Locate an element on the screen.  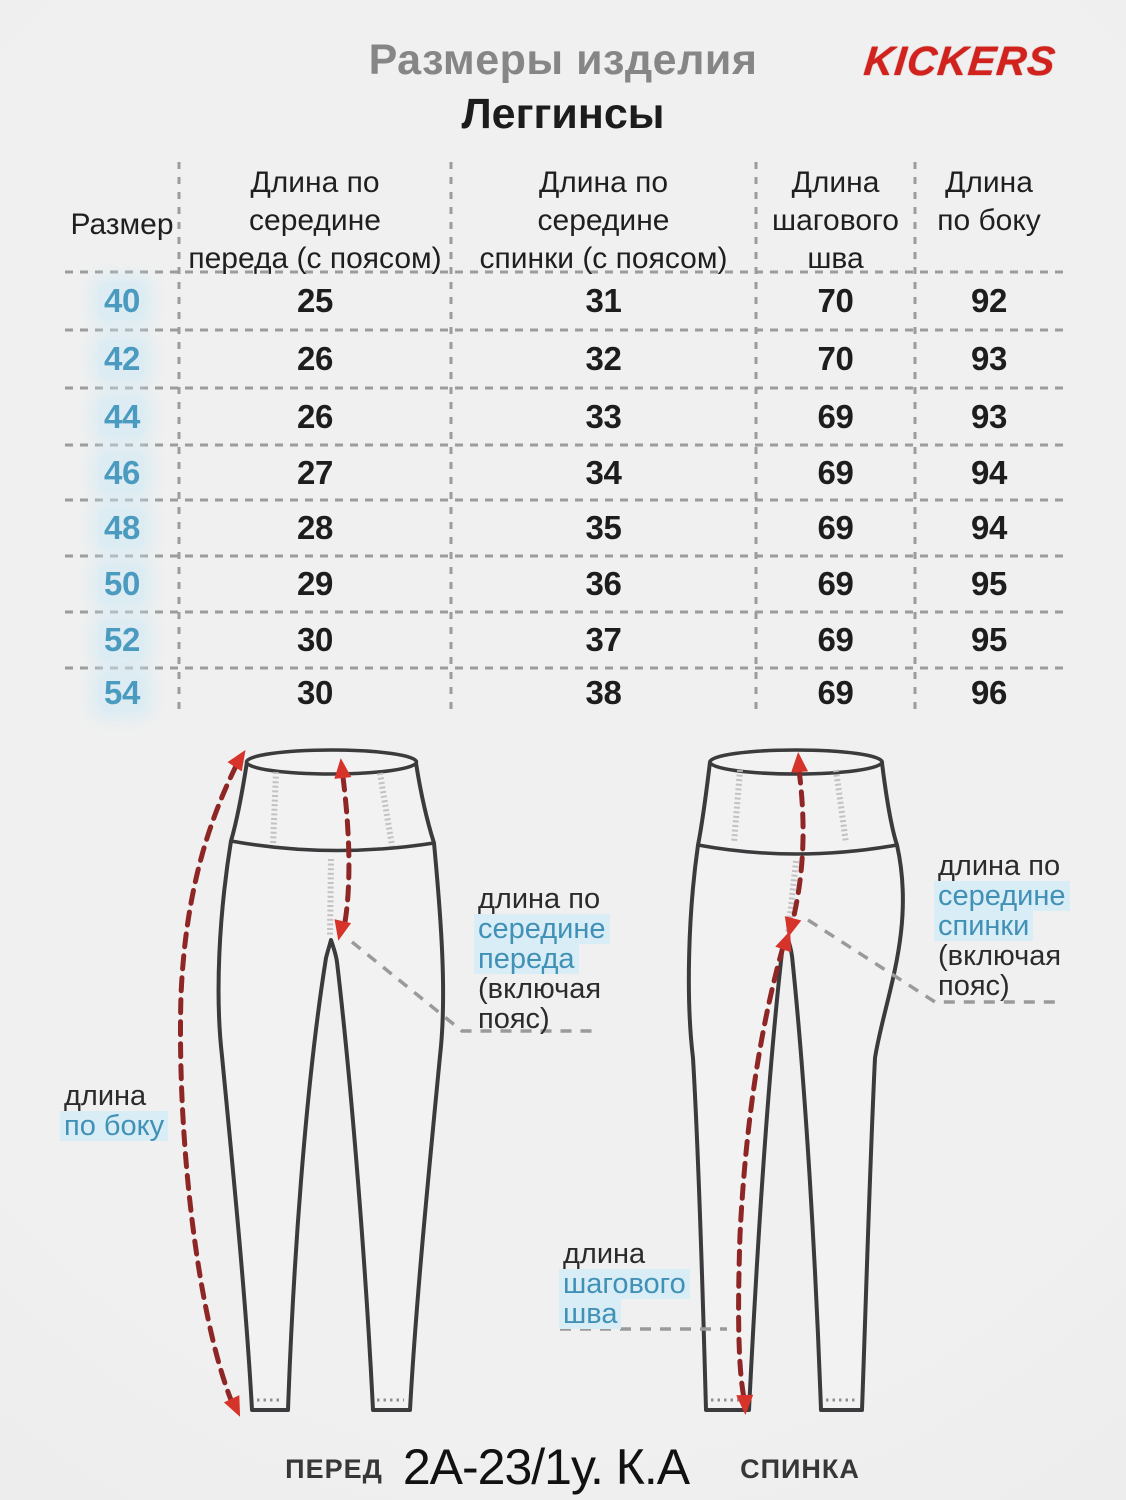
front-center-seam is located at coordinates (330, 897).